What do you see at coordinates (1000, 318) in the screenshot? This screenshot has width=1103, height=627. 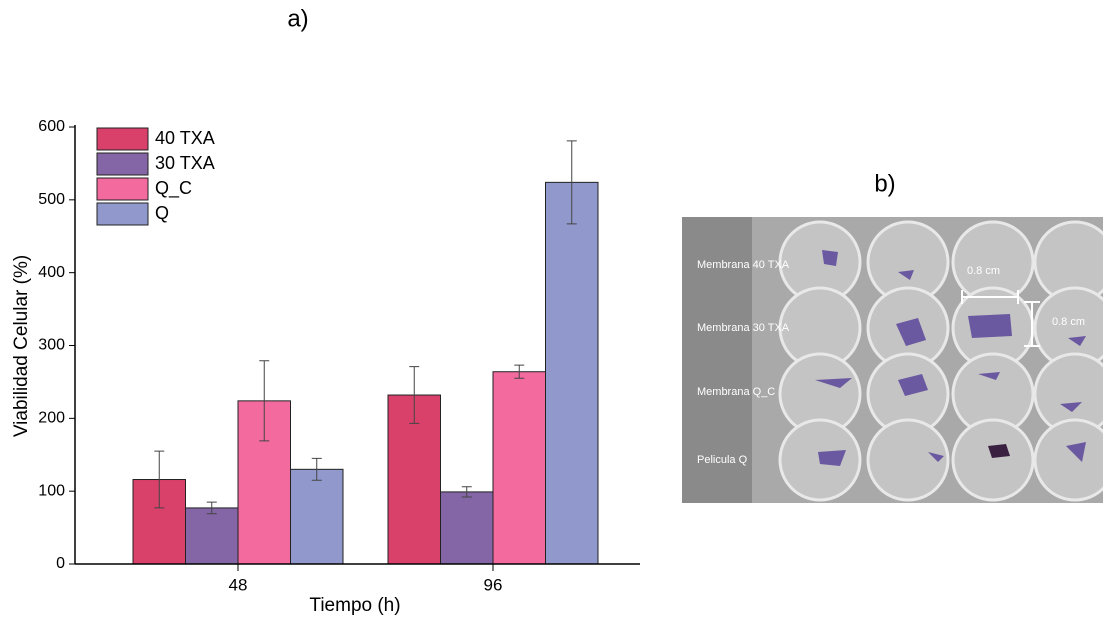 I see `scale-bars` at bounding box center [1000, 318].